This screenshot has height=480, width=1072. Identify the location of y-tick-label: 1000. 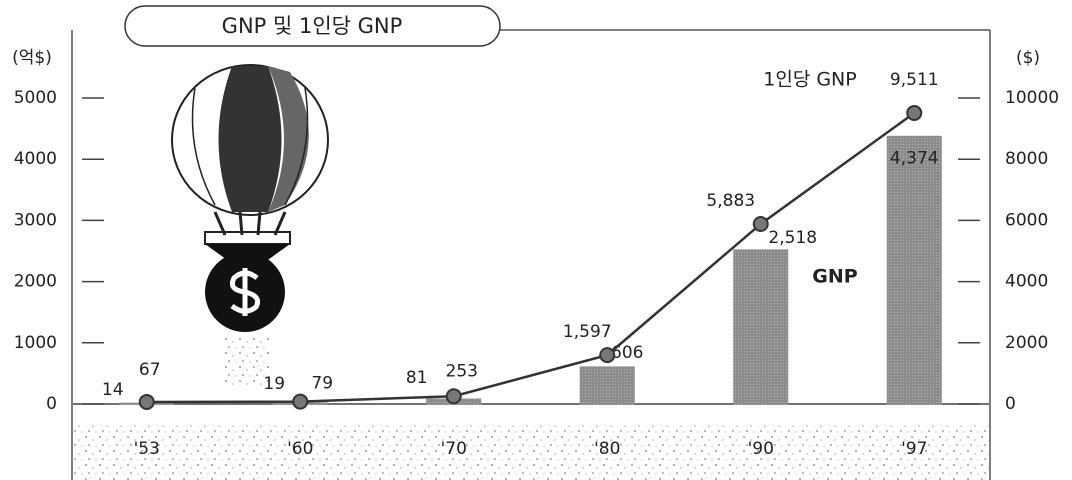
(35, 343).